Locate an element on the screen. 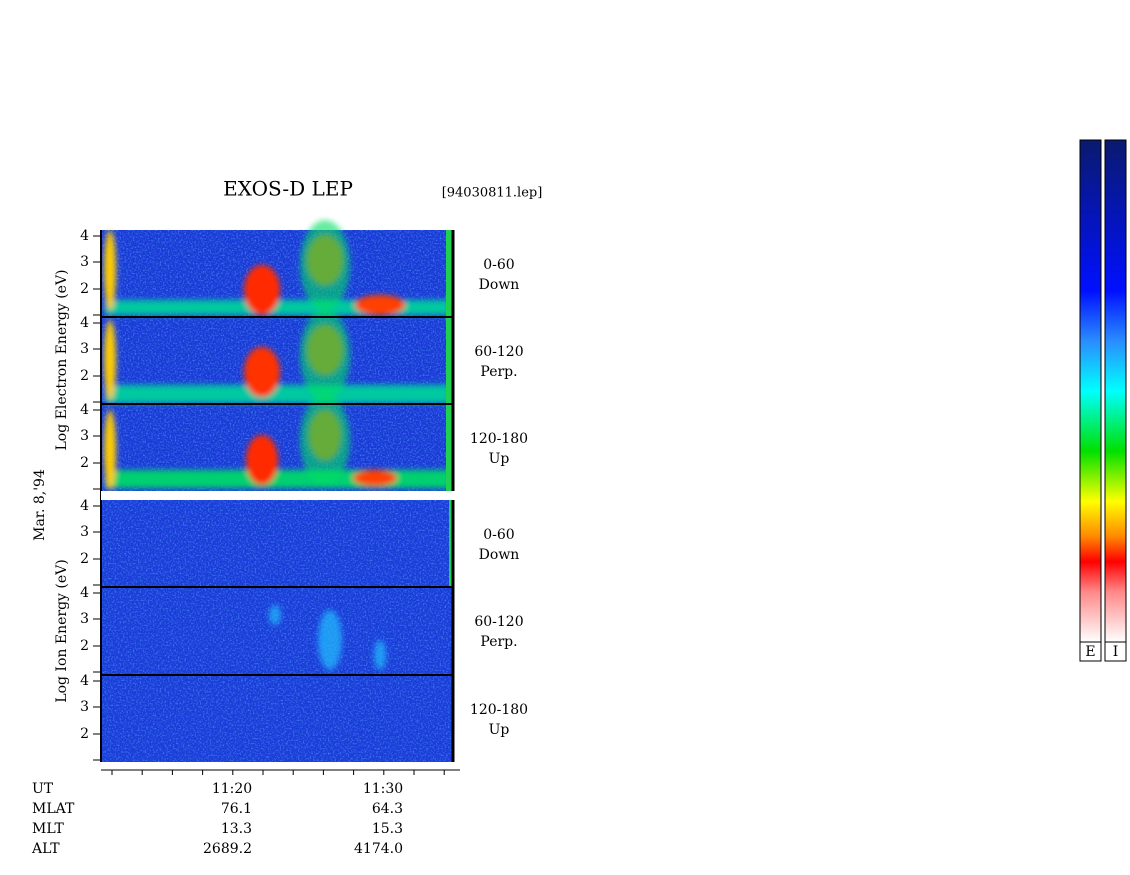  colorbars is located at coordinates (1103, 400).